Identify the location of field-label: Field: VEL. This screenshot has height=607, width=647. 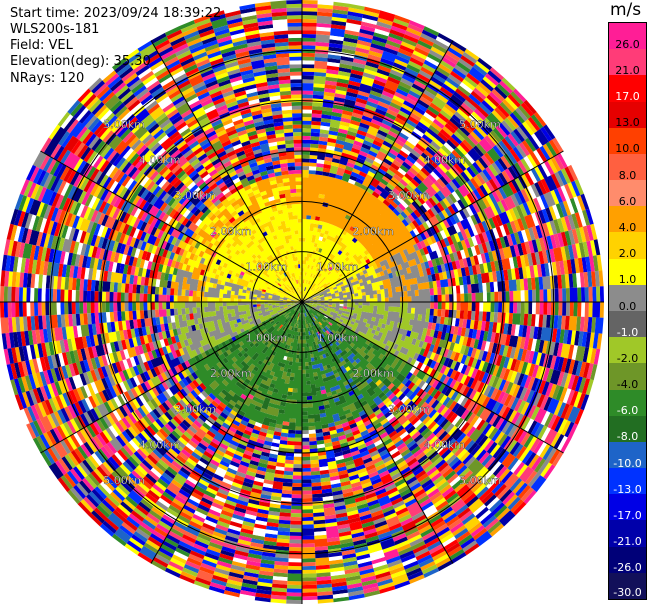
(41, 45).